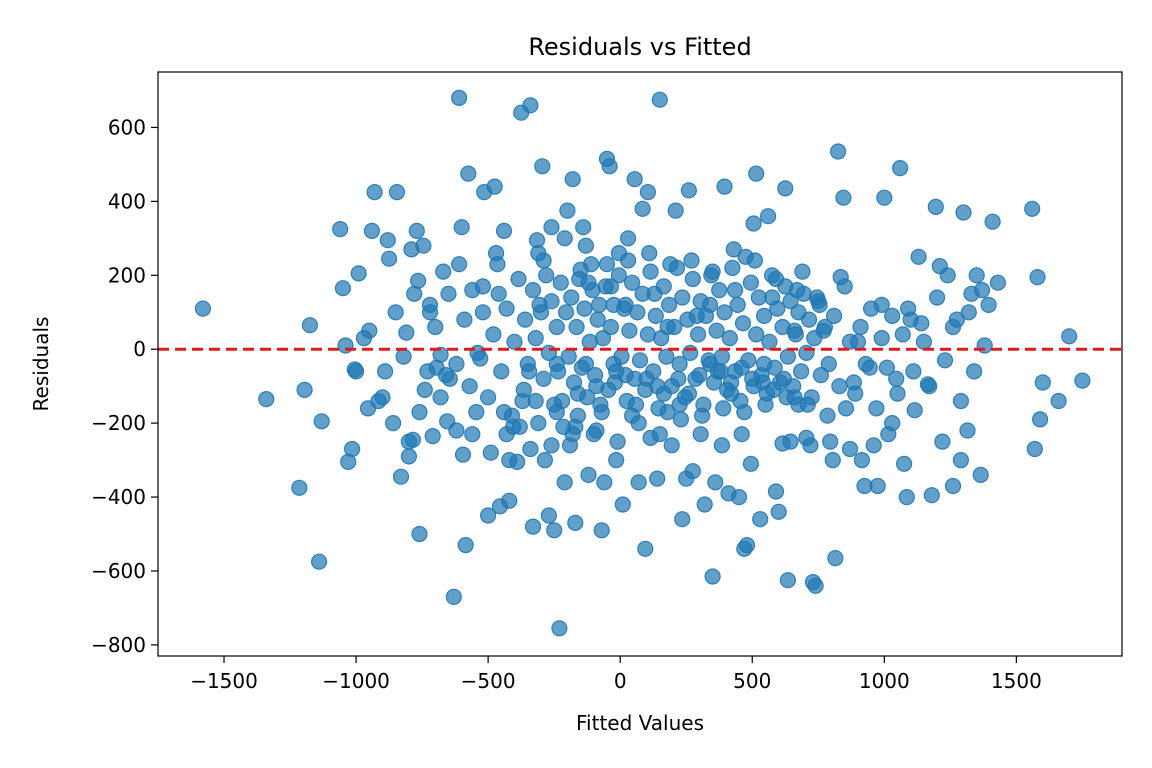  I want to click on x-tick-label: 500, so click(752, 681).